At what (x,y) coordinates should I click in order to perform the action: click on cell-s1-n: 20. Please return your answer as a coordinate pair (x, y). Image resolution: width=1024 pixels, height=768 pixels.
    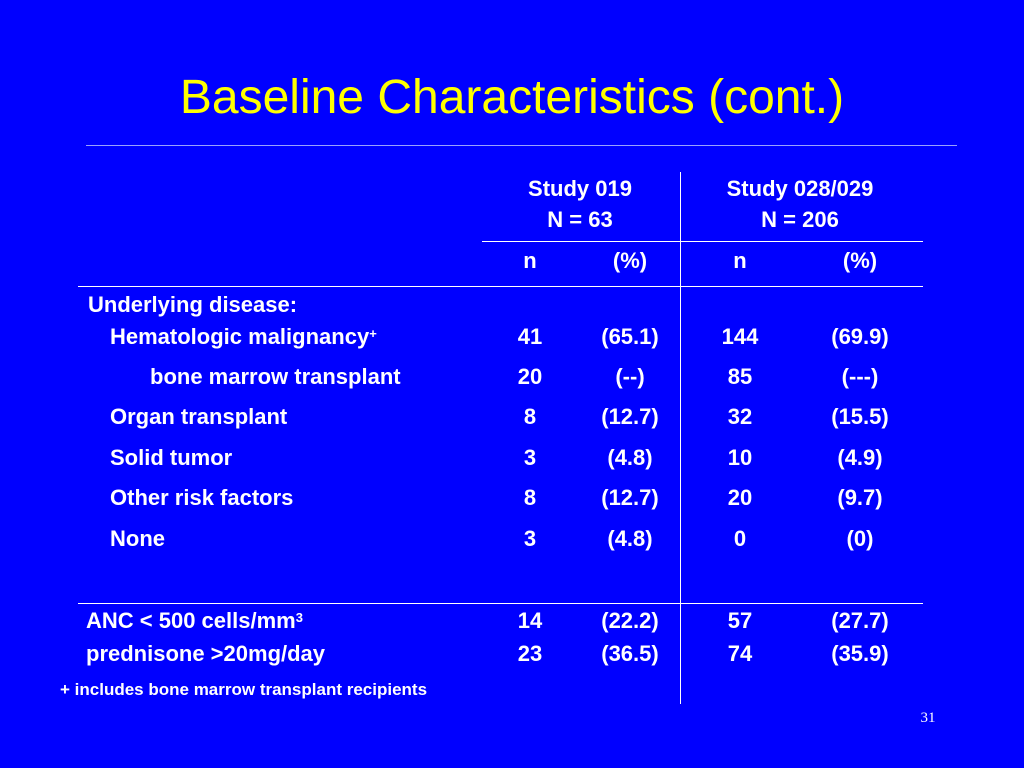
    Looking at the image, I should click on (530, 376).